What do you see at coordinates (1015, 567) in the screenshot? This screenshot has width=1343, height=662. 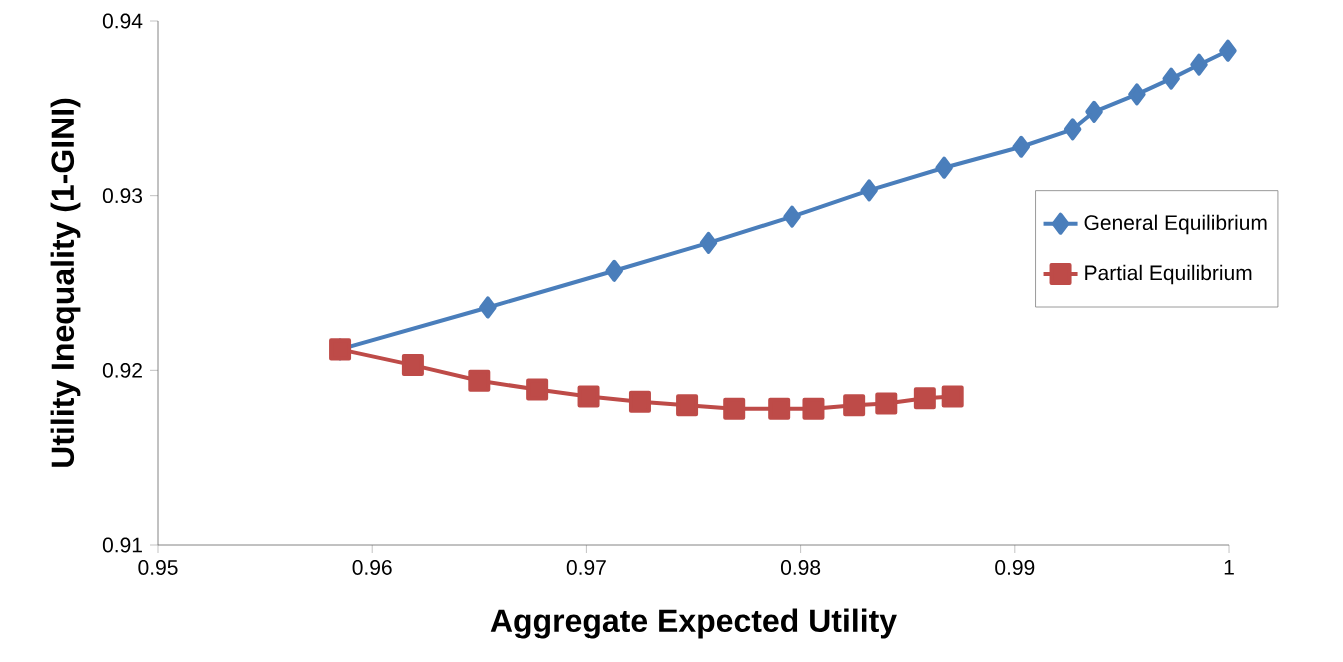 I see `x-tick-label: 0.99` at bounding box center [1015, 567].